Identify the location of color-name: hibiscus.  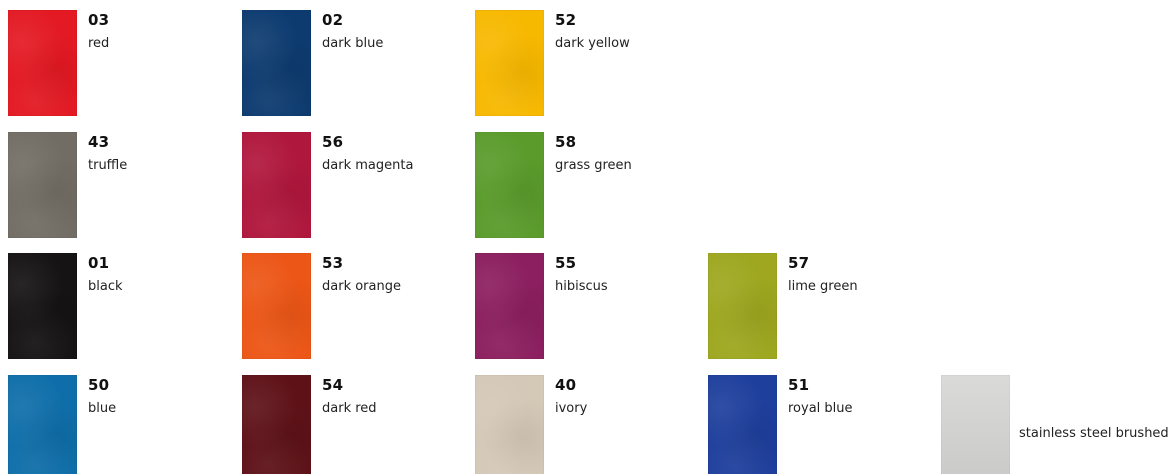
(581, 286).